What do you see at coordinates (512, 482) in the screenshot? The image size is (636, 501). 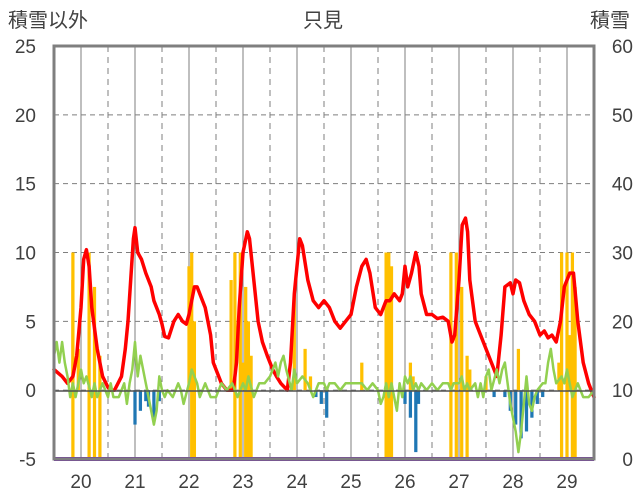 I see `x-tick-label: 28` at bounding box center [512, 482].